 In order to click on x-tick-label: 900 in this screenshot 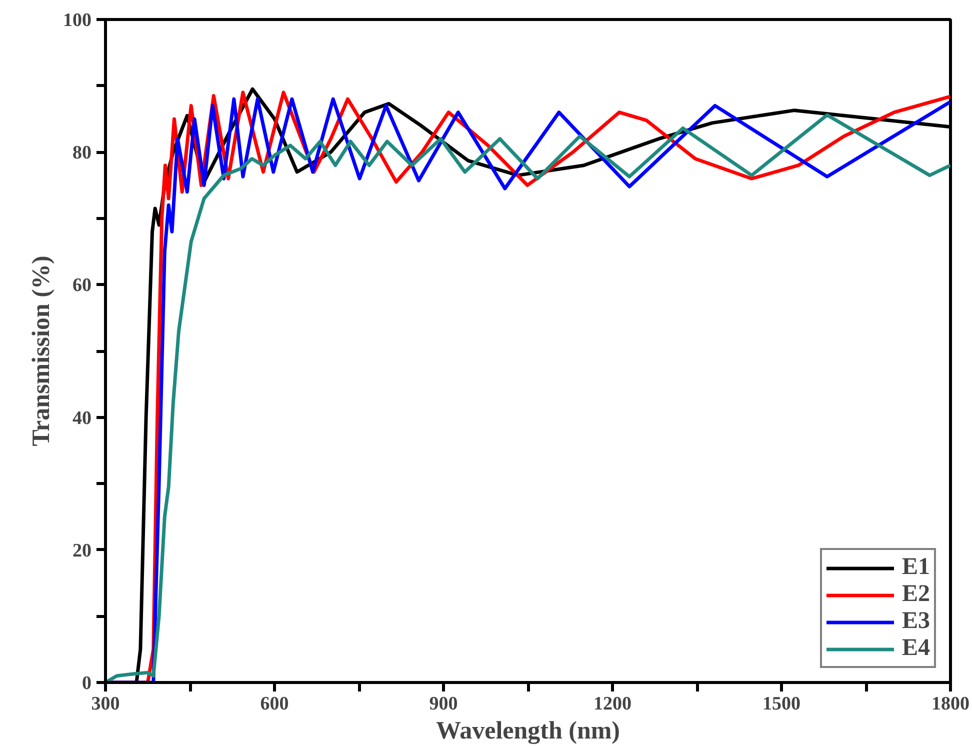, I will do `click(443, 704)`.